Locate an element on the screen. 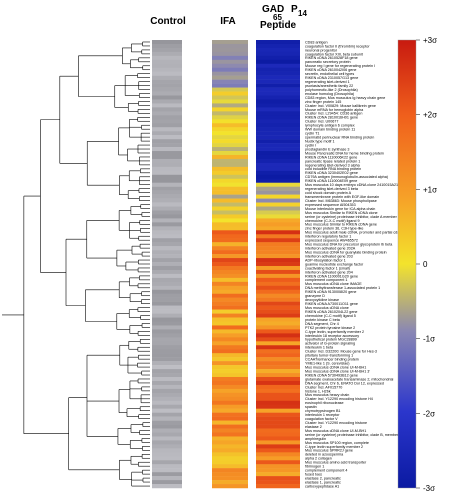  row-label: polyhomeotic-like 2 (Drosophila) is located at coordinates (331, 90).